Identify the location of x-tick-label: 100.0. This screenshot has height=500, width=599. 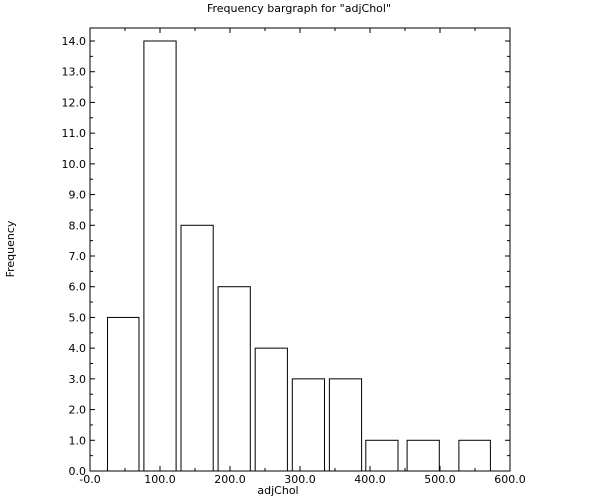
(160, 479).